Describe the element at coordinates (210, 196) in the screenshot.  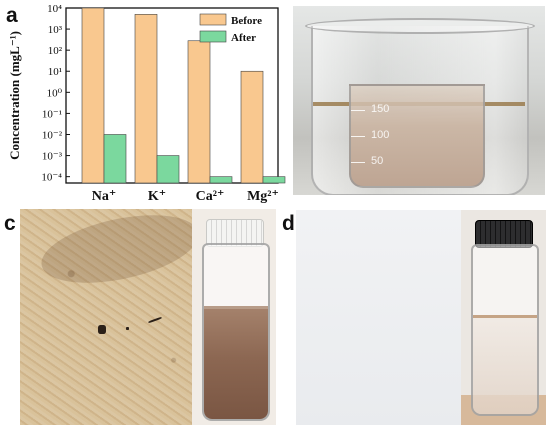
I see `x-tick-label: Ca²⁺` at that location.